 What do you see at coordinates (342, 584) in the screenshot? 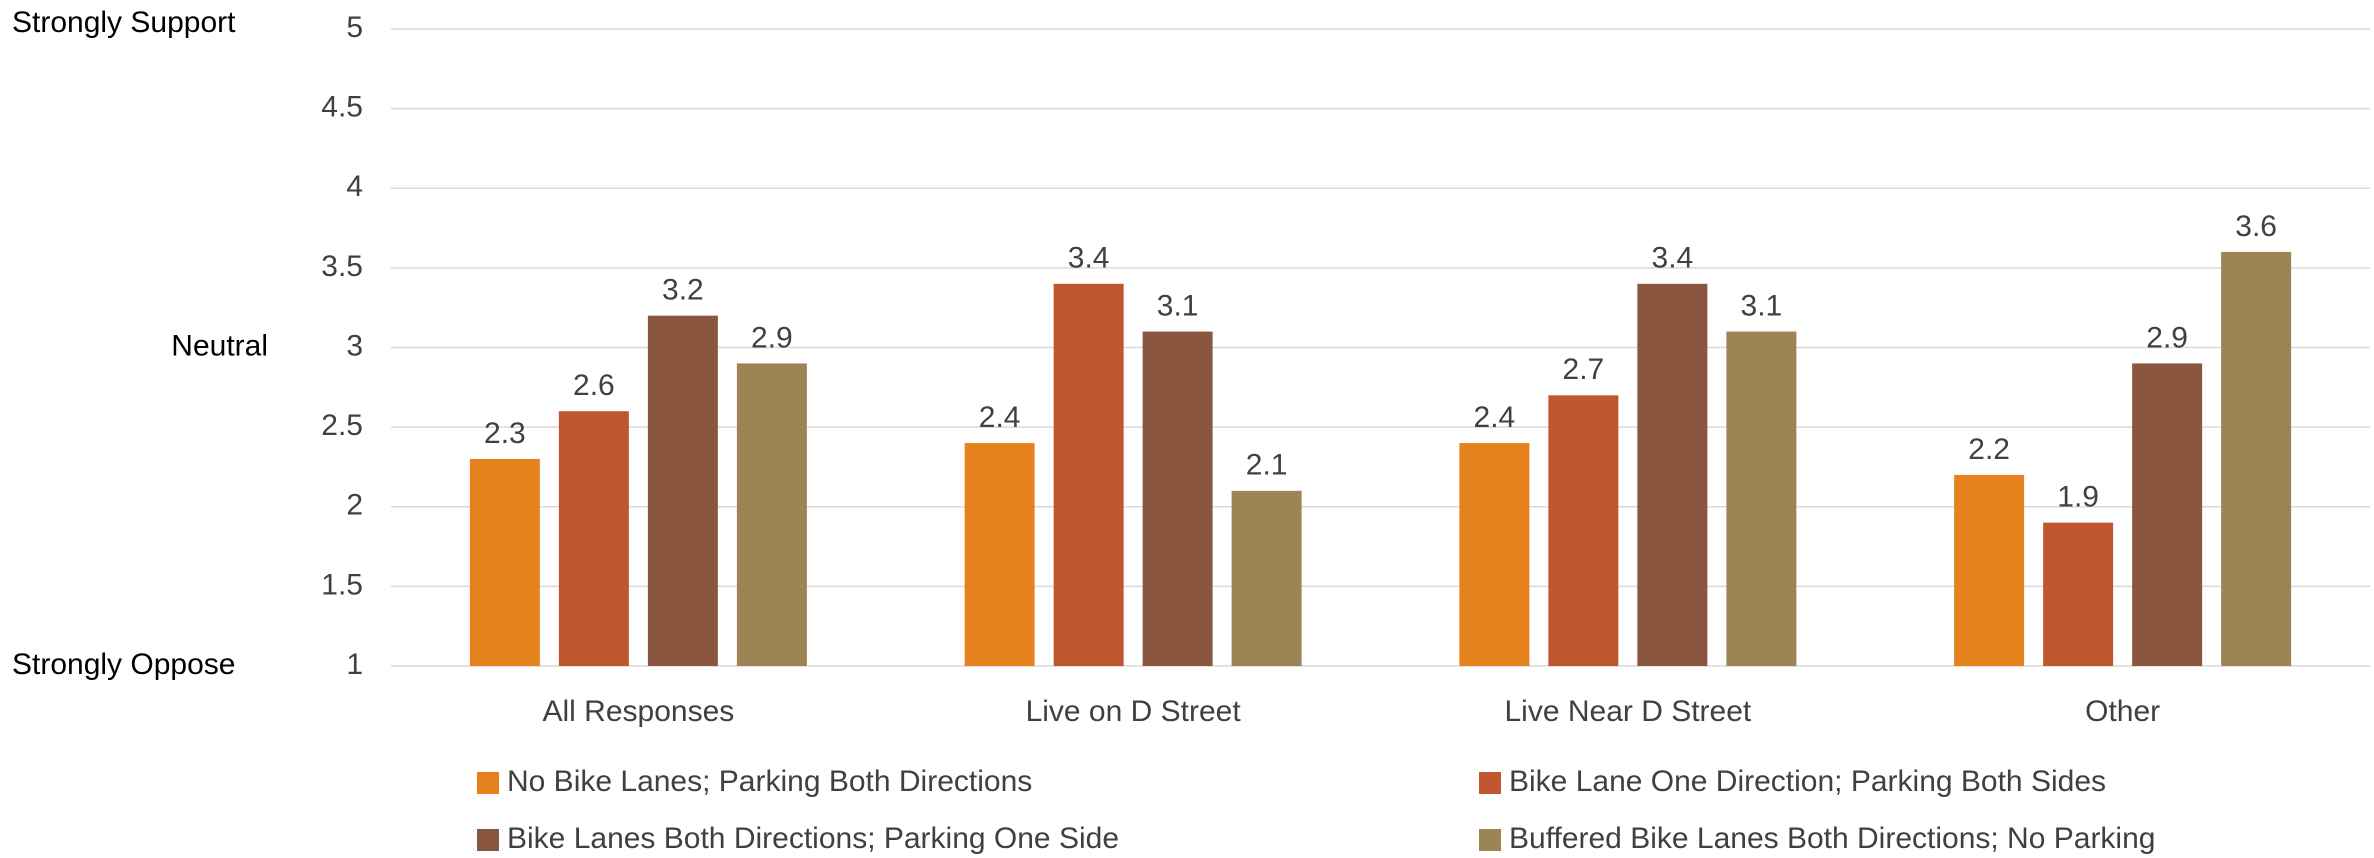
I see `y-tick-label: 1.5` at bounding box center [342, 584].